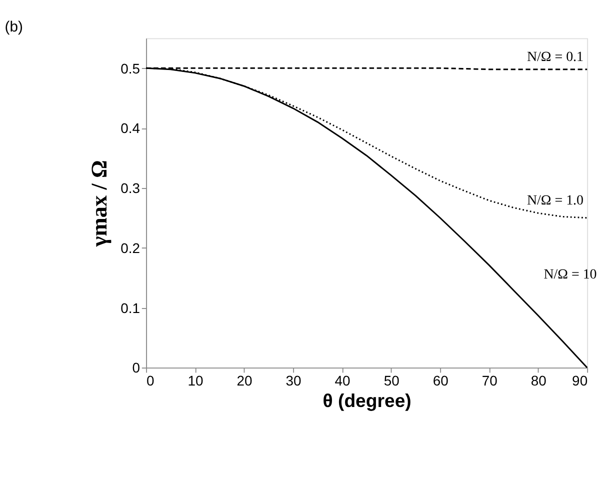  What do you see at coordinates (555, 57) in the screenshot?
I see `series-label: N/Ω = 0.1` at bounding box center [555, 57].